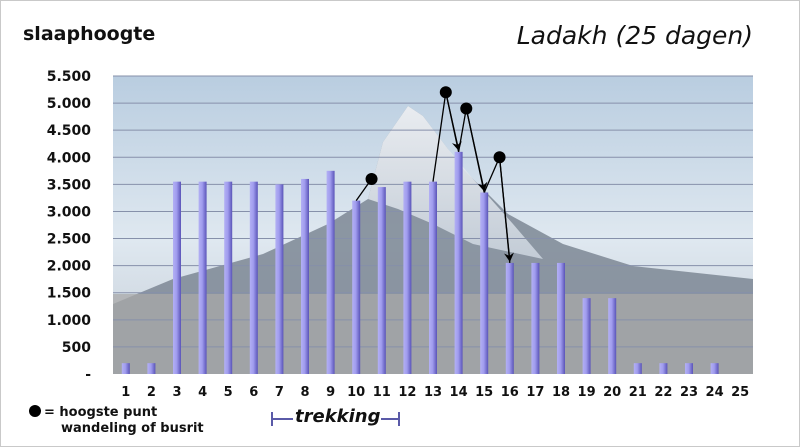 This screenshot has width=800, height=447. What do you see at coordinates (132, 428) in the screenshot?
I see `legend-high-point-text-2: wandeling of busrit` at bounding box center [132, 428].